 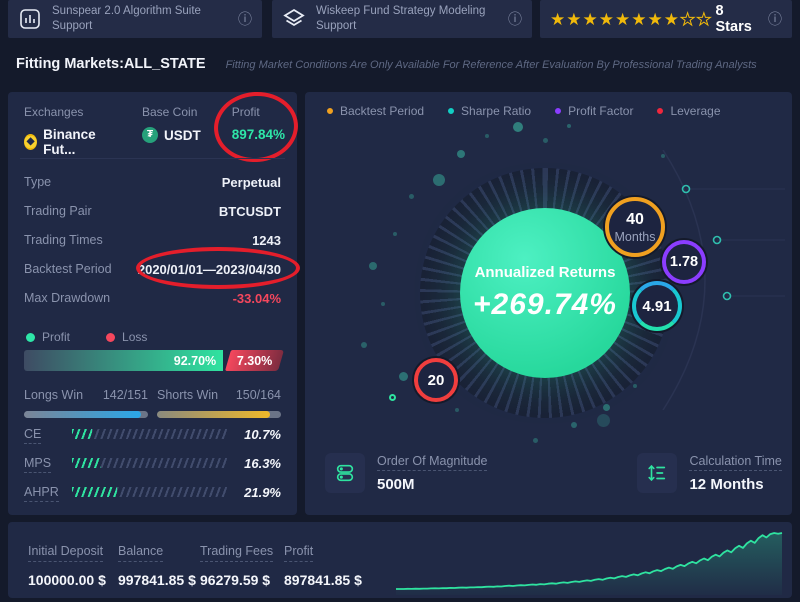 What do you see at coordinates (375, 111) in the screenshot?
I see `legend-backtest-period: Backtest Period` at bounding box center [375, 111].